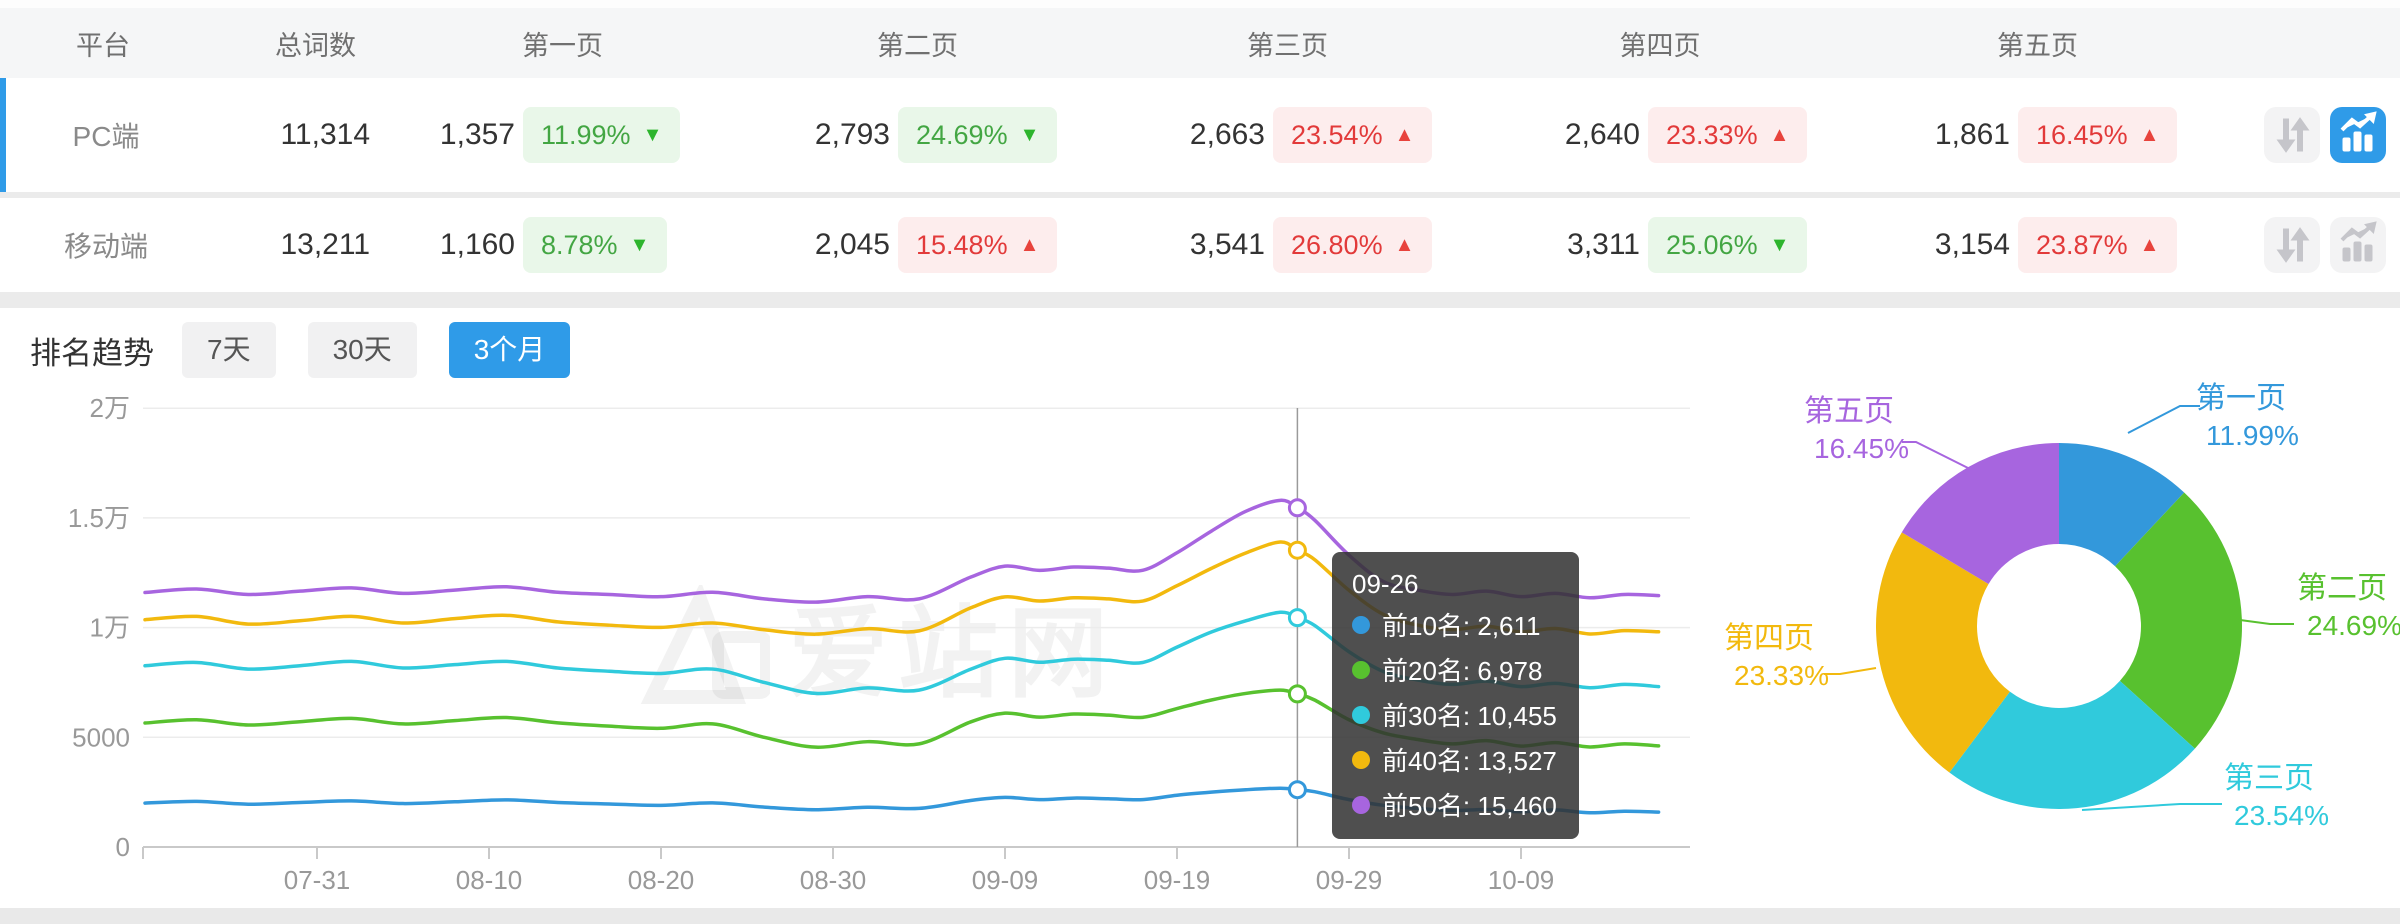  I want to click on total-words-value: 11,314, so click(325, 134).